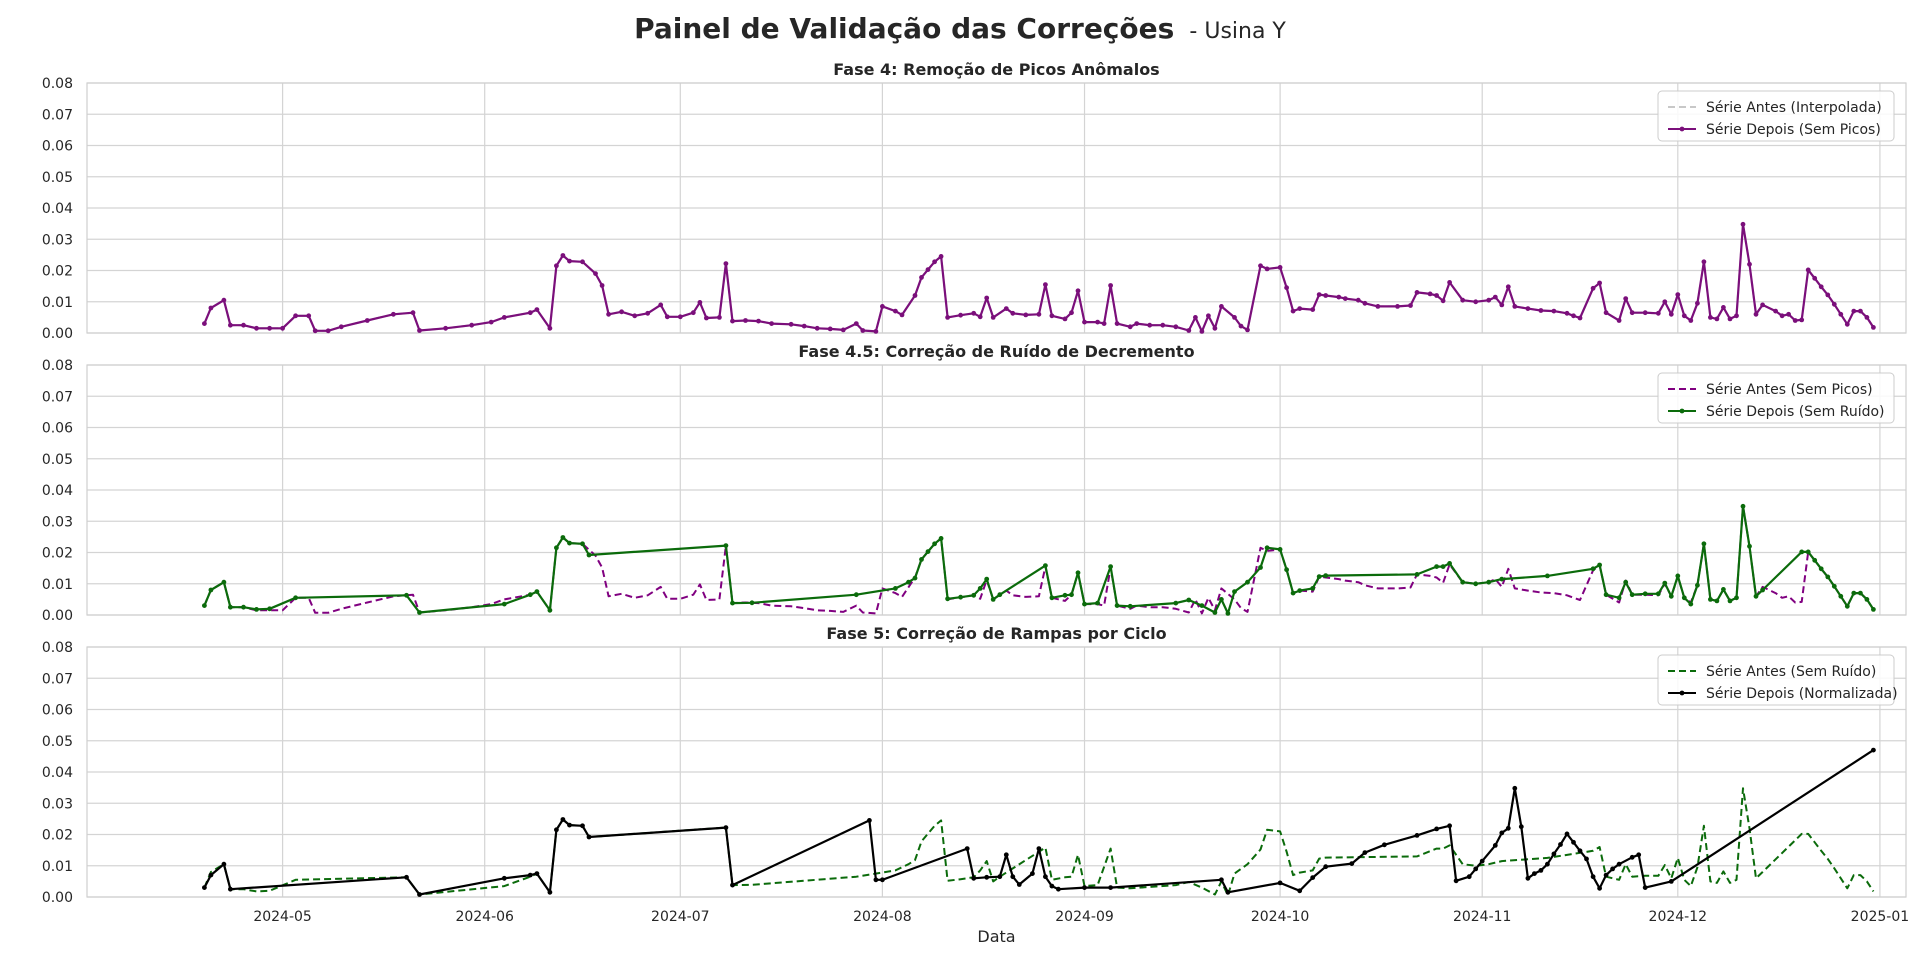 The image size is (1920, 967). What do you see at coordinates (1280, 917) in the screenshot?
I see `x-tick-label: 2024-10` at bounding box center [1280, 917].